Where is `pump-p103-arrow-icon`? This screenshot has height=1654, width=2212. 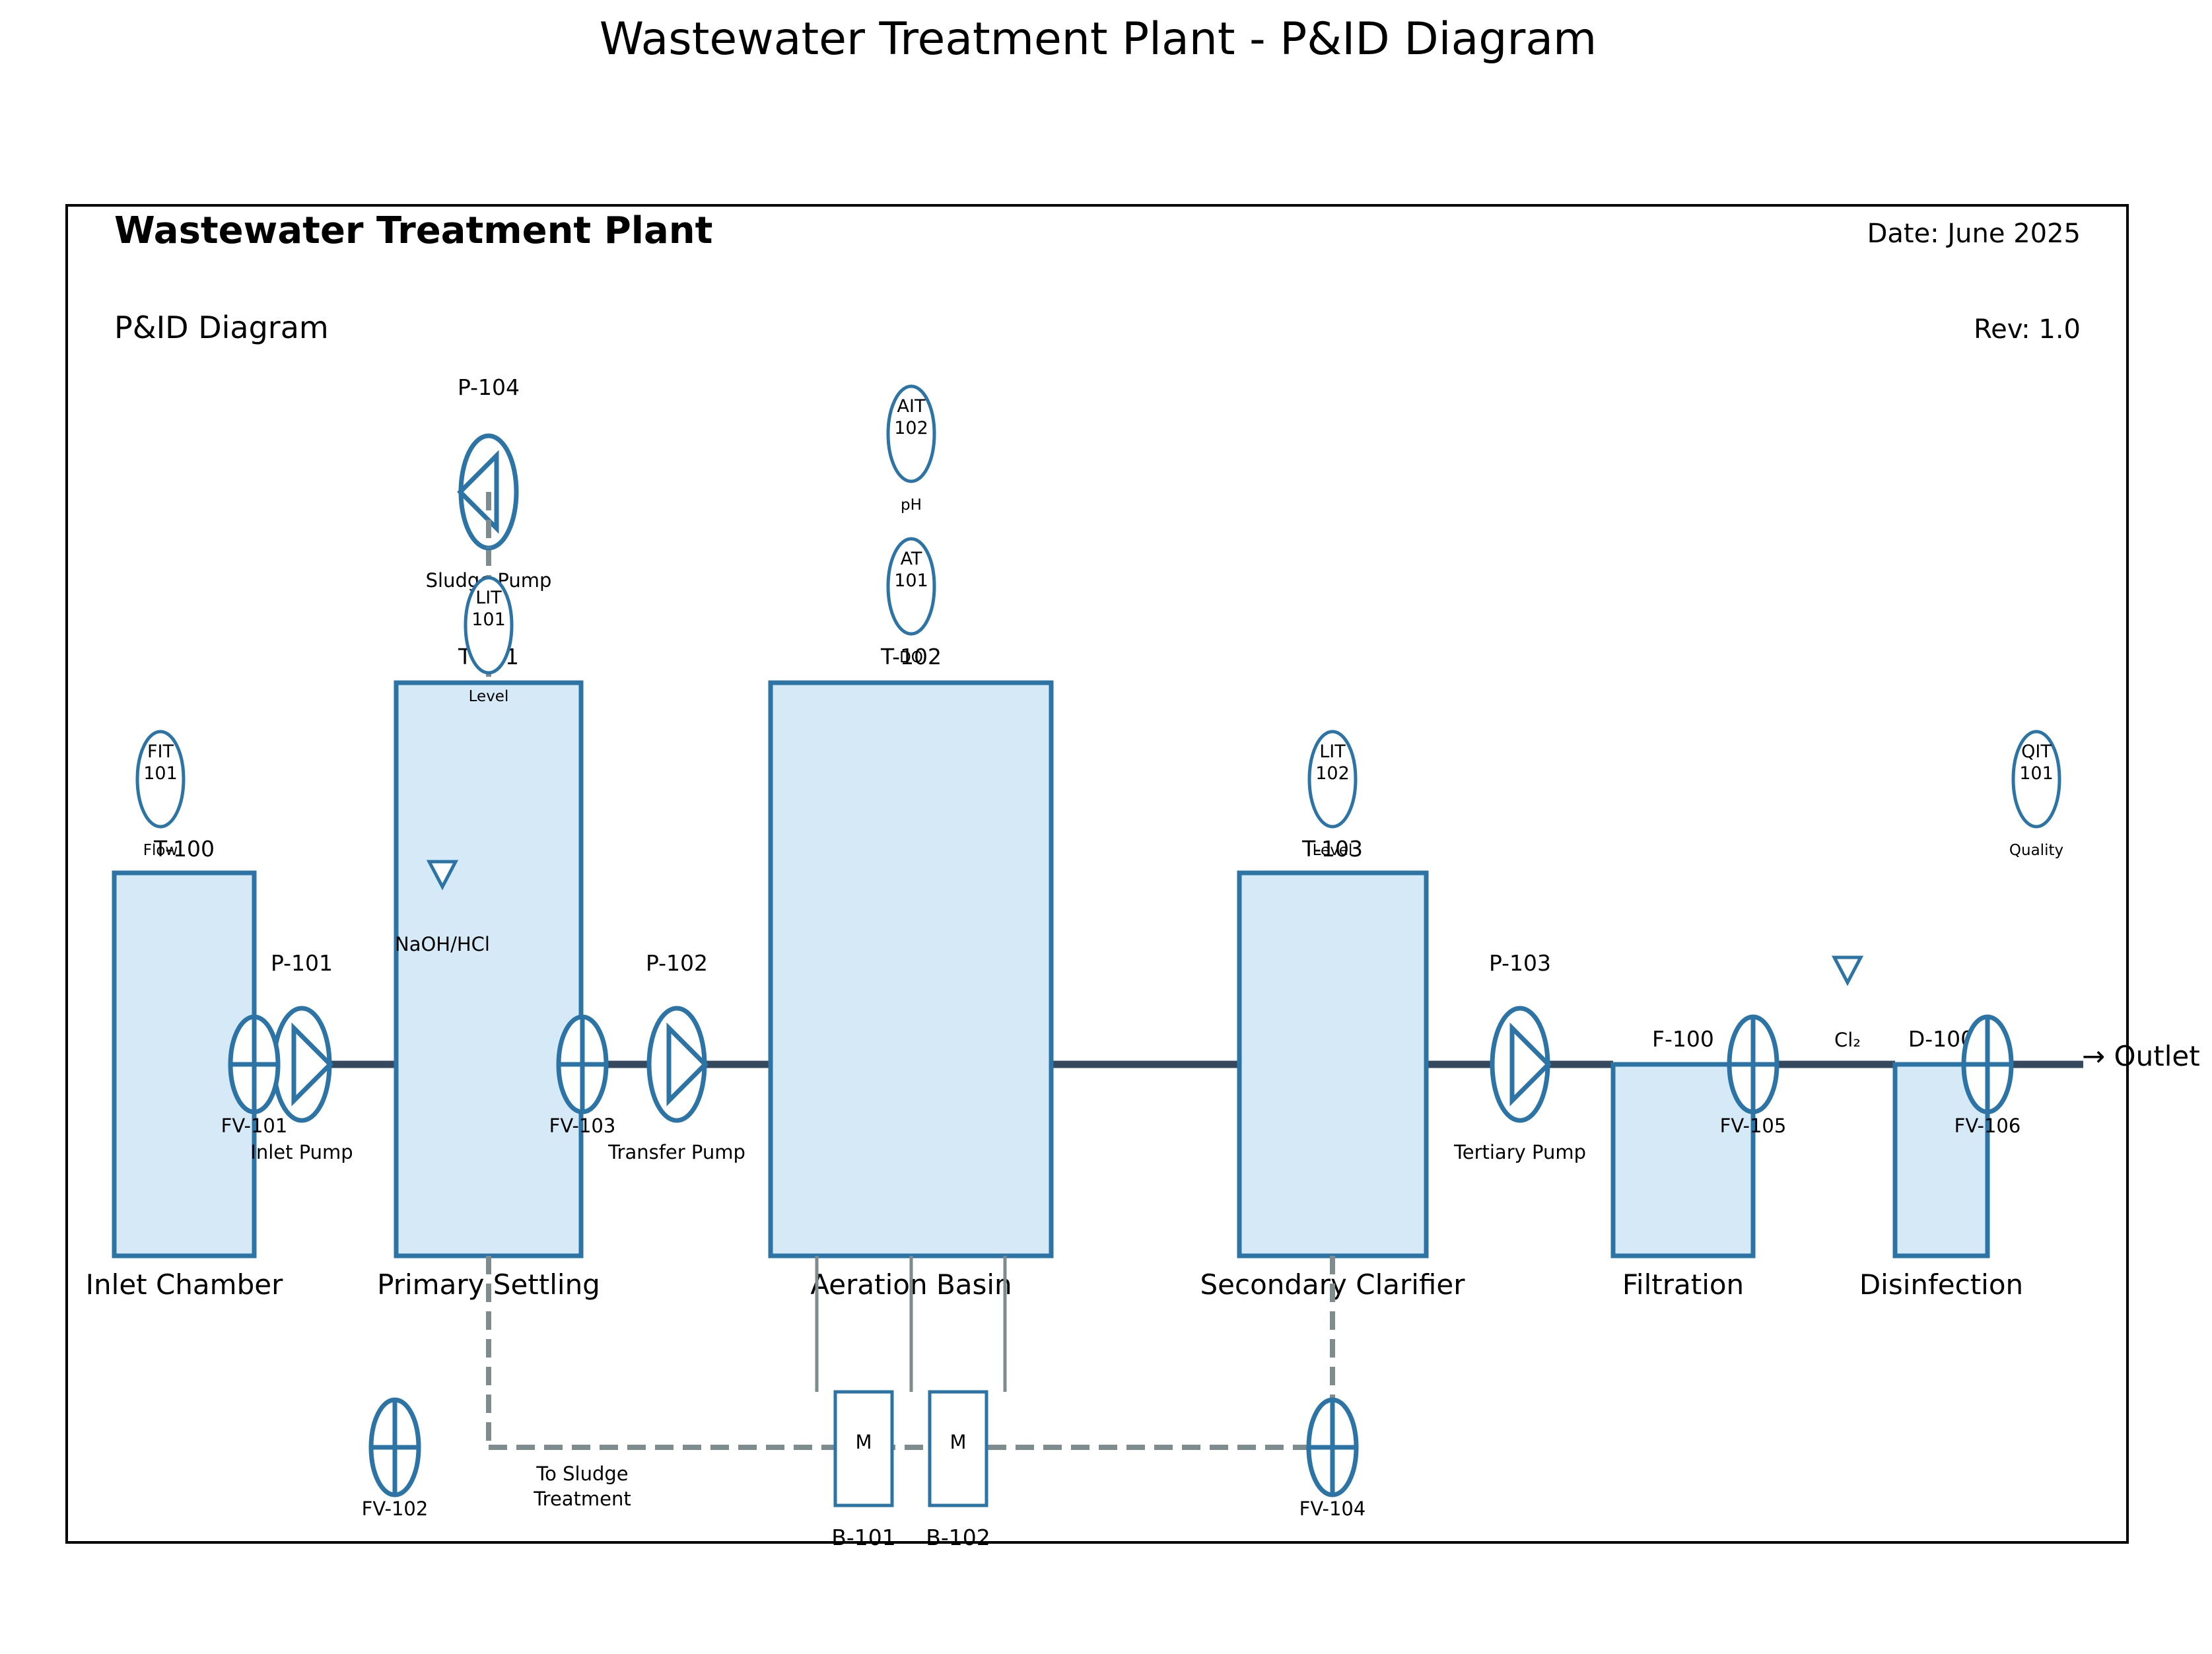 pump-p103-arrow-icon is located at coordinates (1531, 1064).